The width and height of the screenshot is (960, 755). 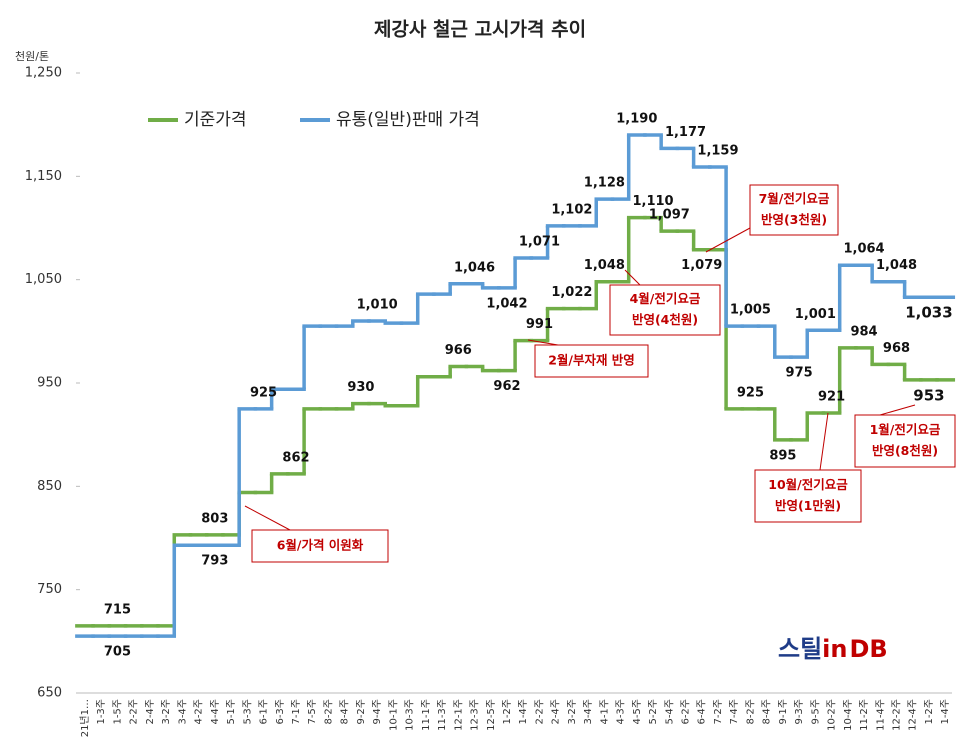 What do you see at coordinates (571, 292) in the screenshot?
I see `data-label: 1,022` at bounding box center [571, 292].